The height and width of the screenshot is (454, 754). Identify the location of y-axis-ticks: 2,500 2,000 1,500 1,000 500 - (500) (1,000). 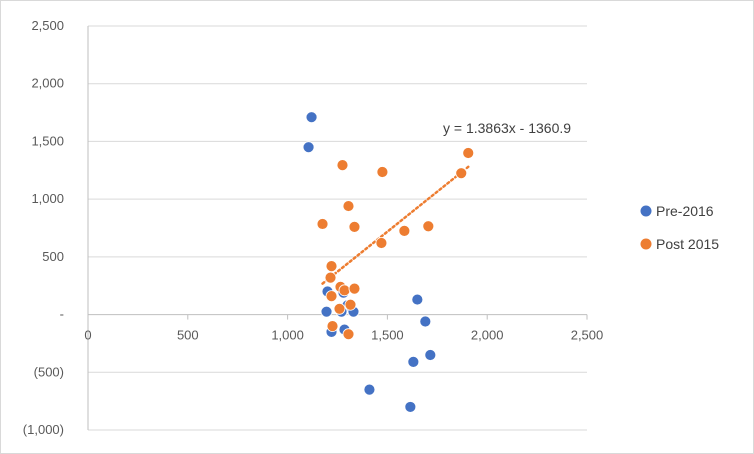
(43, 227).